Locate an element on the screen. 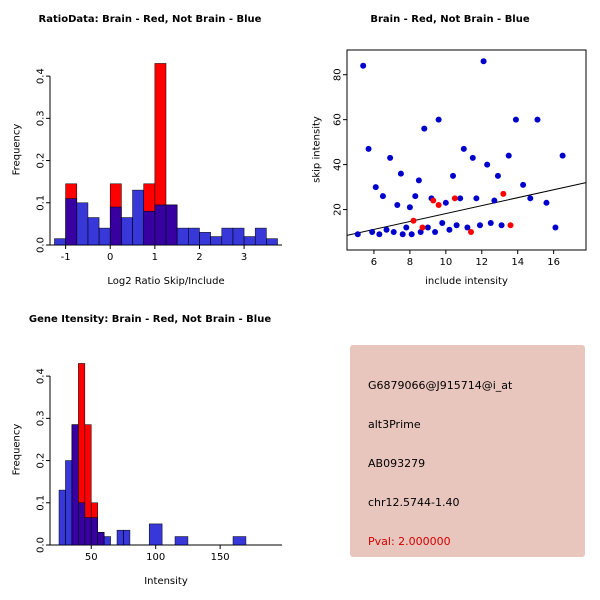  accession-number: AB093279 is located at coordinates (397, 463).